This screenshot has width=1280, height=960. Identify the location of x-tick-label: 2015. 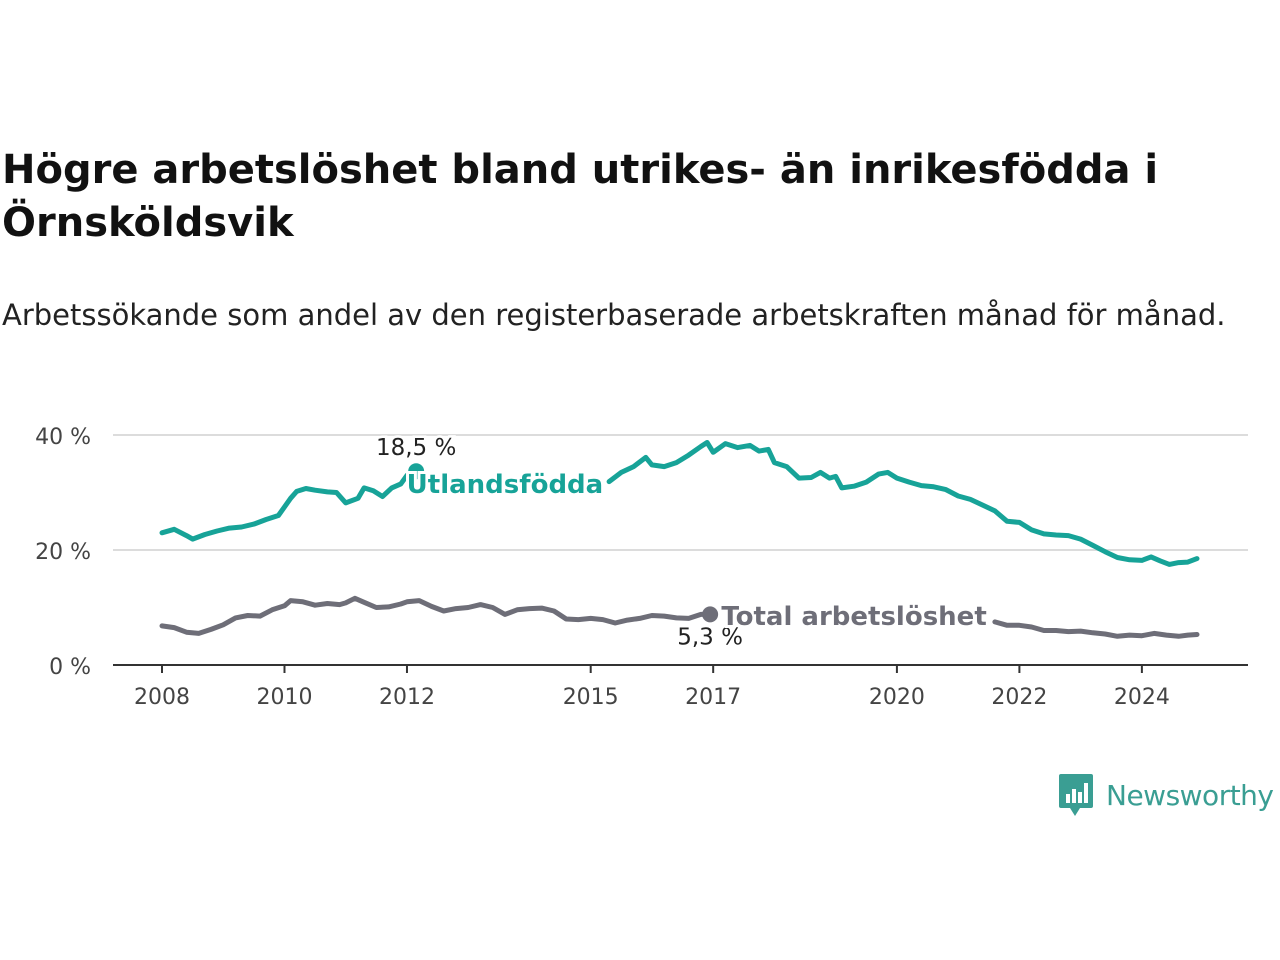
(591, 697).